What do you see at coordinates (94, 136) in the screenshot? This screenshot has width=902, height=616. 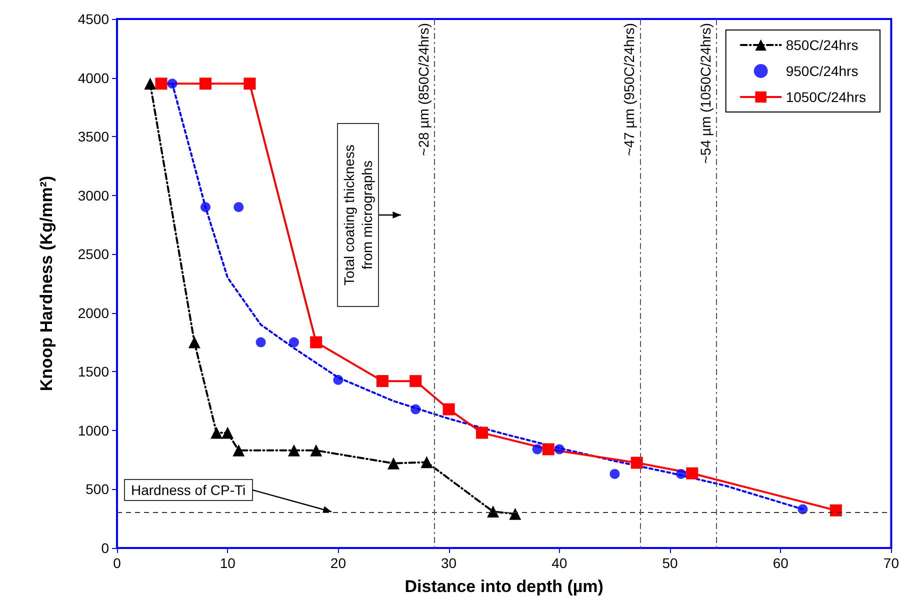 I see `y-tick-label: 3500` at bounding box center [94, 136].